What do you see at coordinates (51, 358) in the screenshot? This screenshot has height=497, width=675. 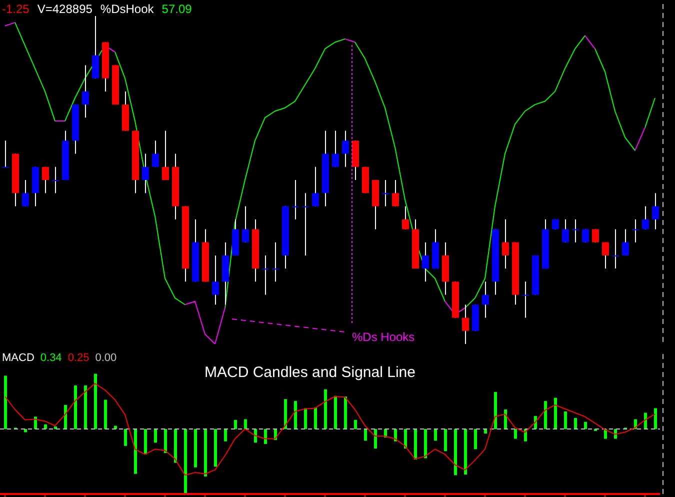 I see `text: 0.34` at bounding box center [51, 358].